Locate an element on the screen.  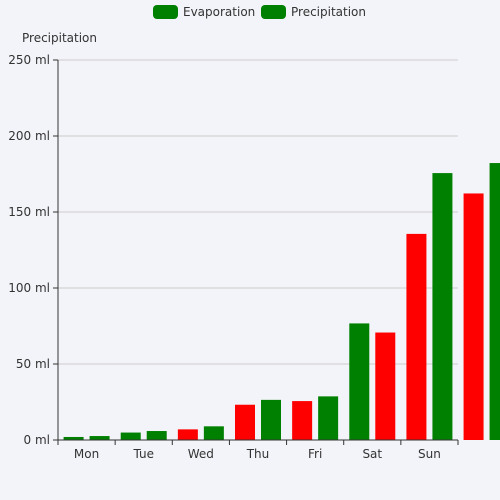
y-tick-label: 200 ml is located at coordinates (29, 136).